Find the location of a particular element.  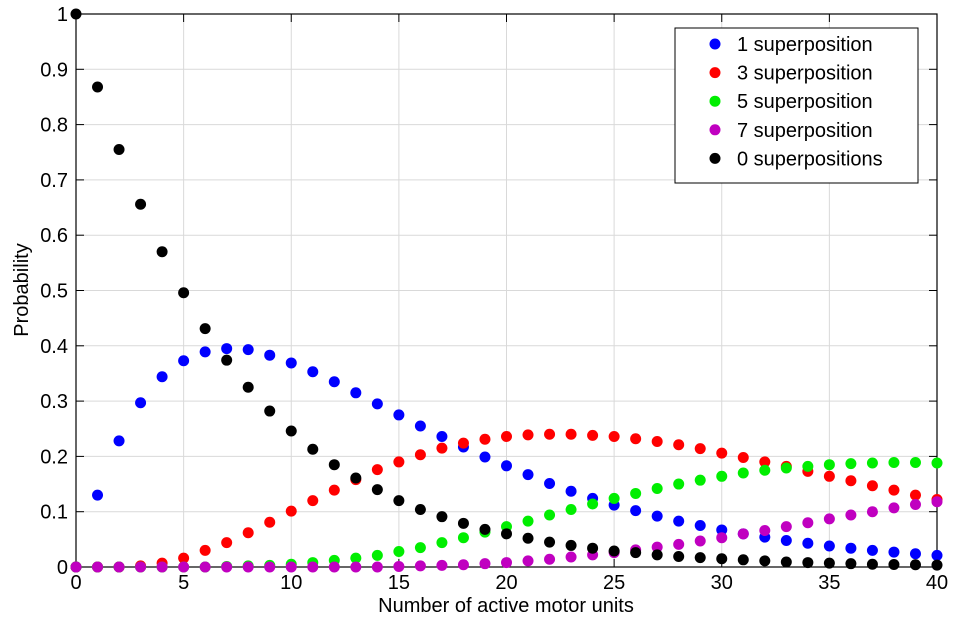

y-tick-label: 0.5 is located at coordinates (54, 292).